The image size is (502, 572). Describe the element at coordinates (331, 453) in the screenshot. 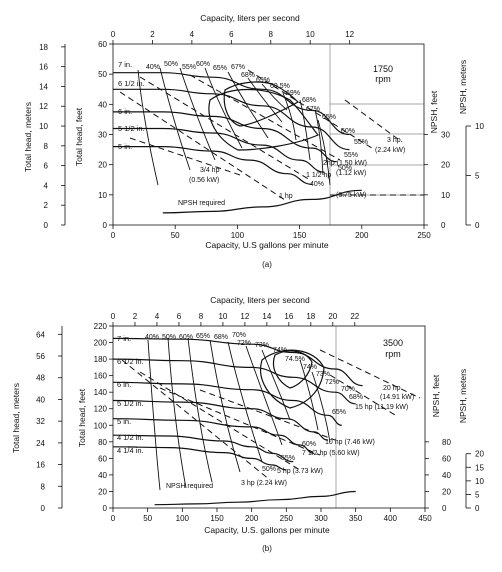

I see `b-power-label: 7 1/2 hp (5.60 kW)` at that location.